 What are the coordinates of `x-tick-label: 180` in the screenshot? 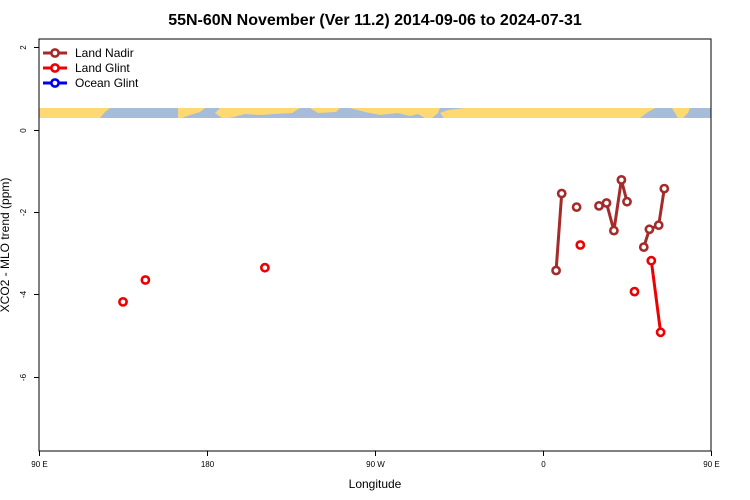 It's located at (208, 464).